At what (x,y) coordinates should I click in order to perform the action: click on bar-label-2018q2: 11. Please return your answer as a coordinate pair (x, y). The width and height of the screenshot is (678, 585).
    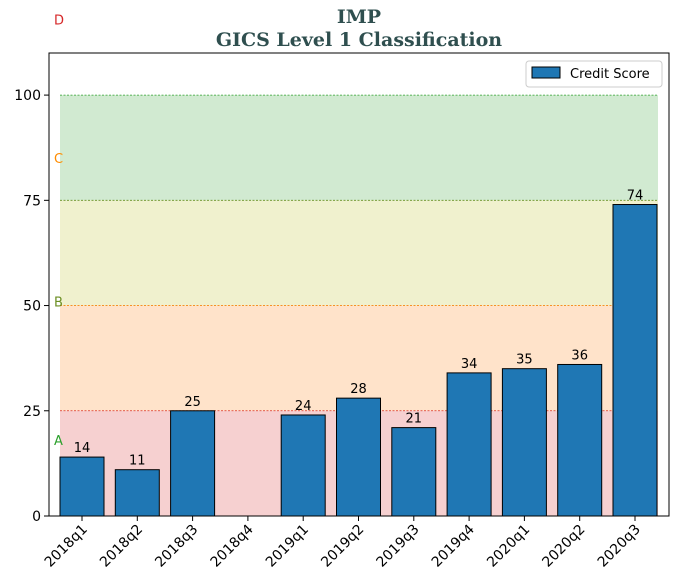
    Looking at the image, I should click on (137, 461).